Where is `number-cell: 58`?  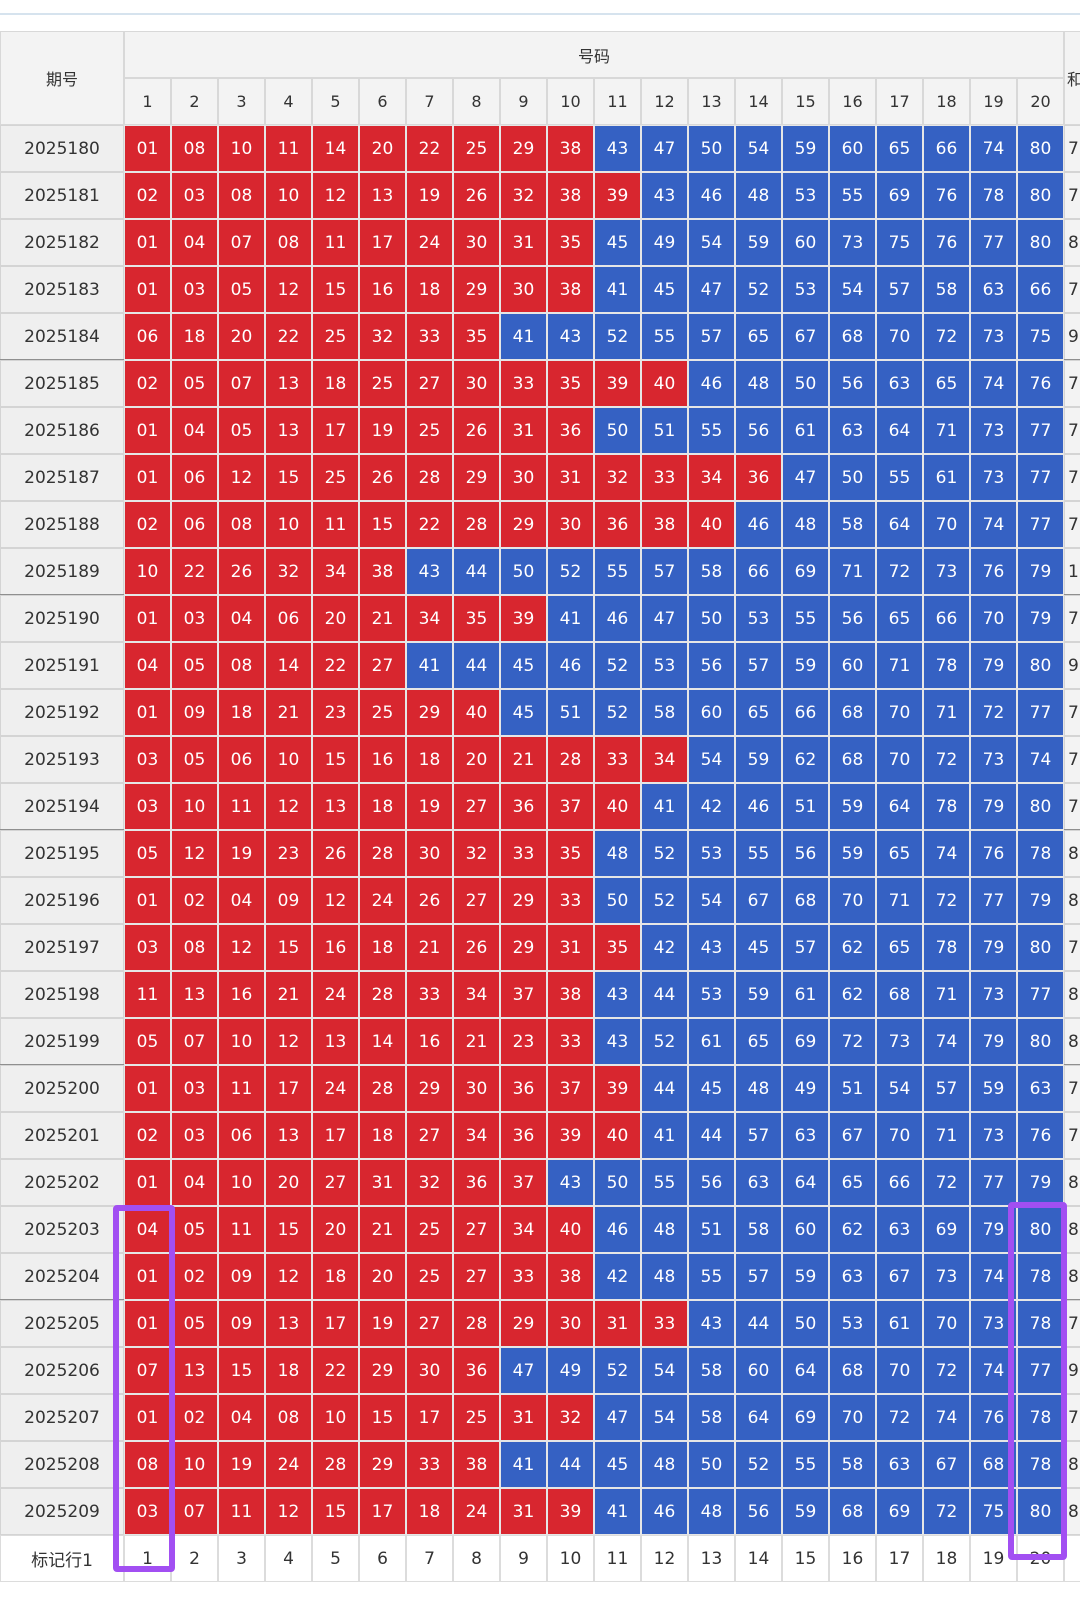 number-cell: 58 is located at coordinates (711, 1417).